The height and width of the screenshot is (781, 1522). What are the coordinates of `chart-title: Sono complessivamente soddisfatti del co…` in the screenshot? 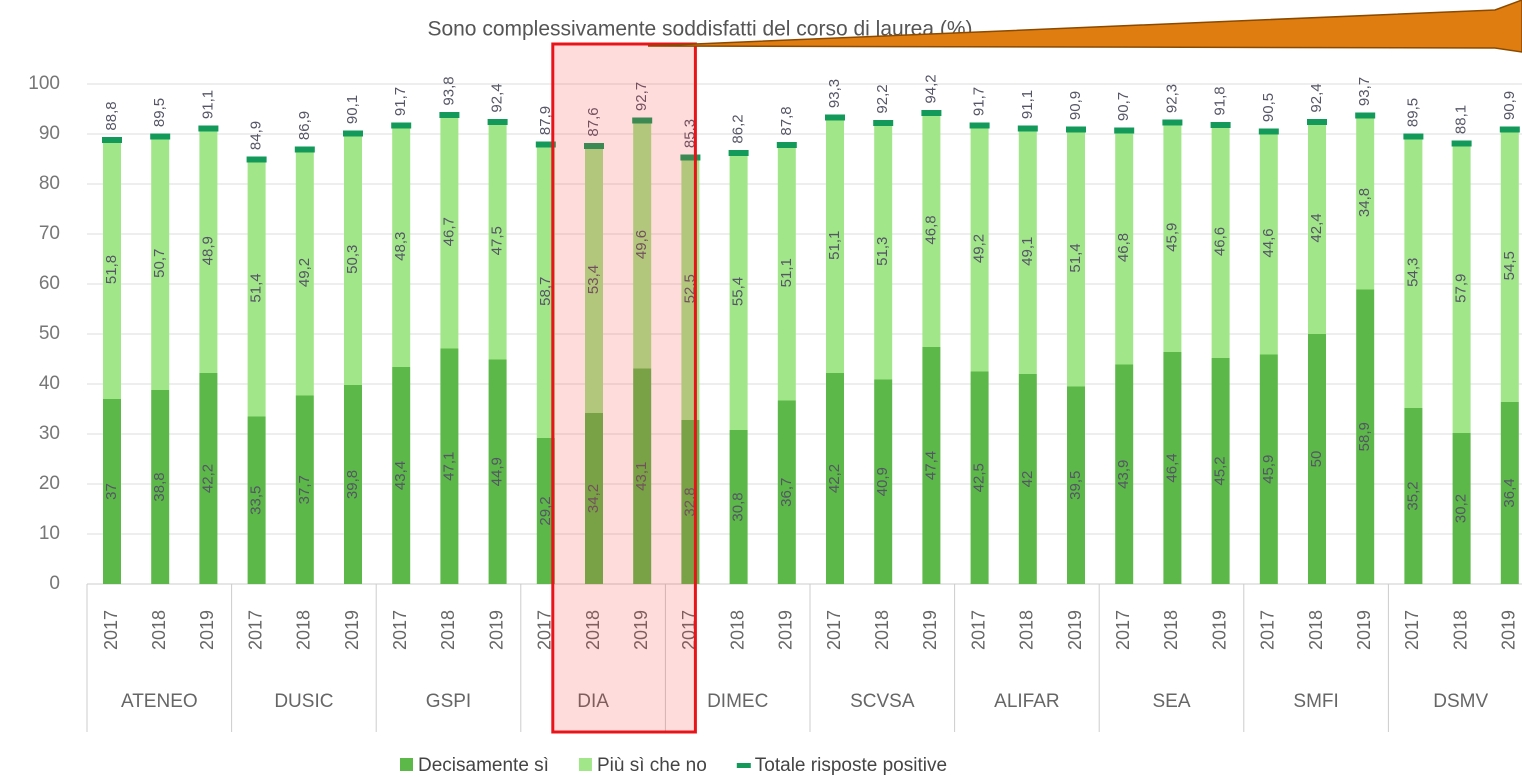 It's located at (699, 29).